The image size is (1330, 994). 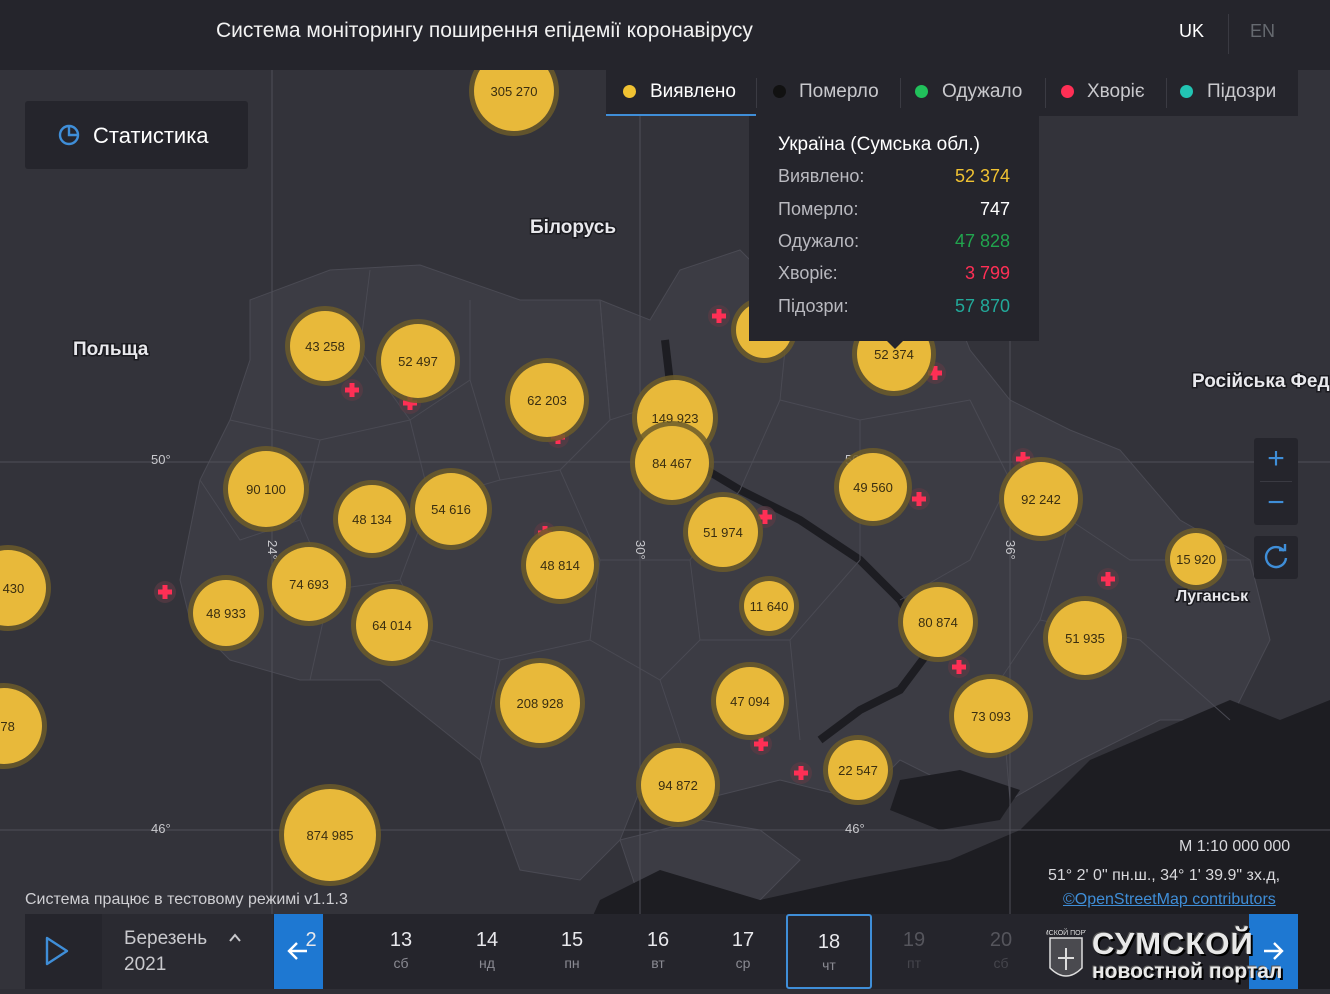 What do you see at coordinates (818, 209) in the screenshot?
I see `popup-label: Померло:` at bounding box center [818, 209].